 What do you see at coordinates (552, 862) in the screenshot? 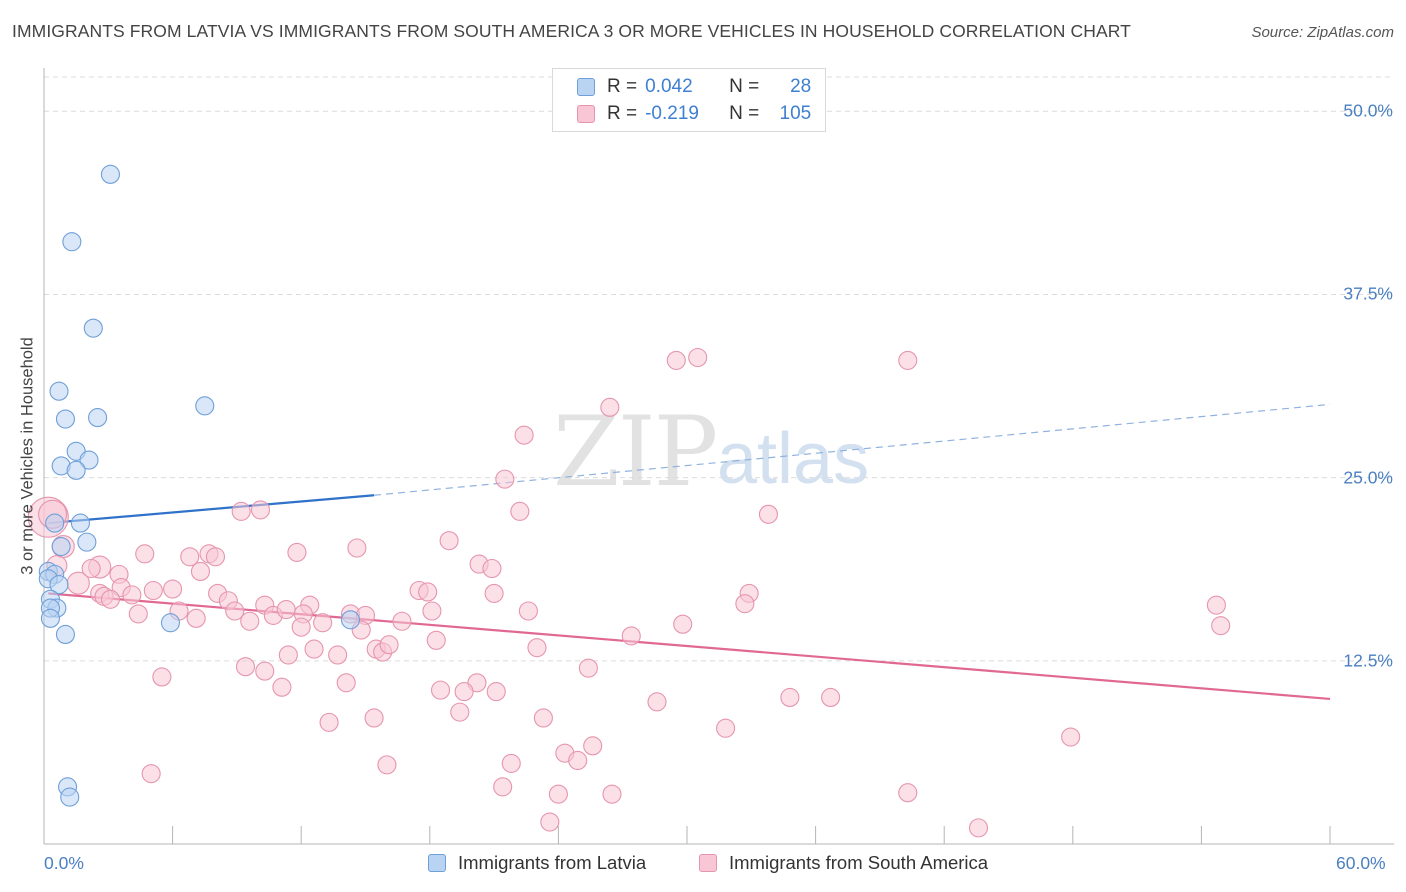
I see `legend-label-latvia: Immigrants from Latvia` at bounding box center [552, 862].